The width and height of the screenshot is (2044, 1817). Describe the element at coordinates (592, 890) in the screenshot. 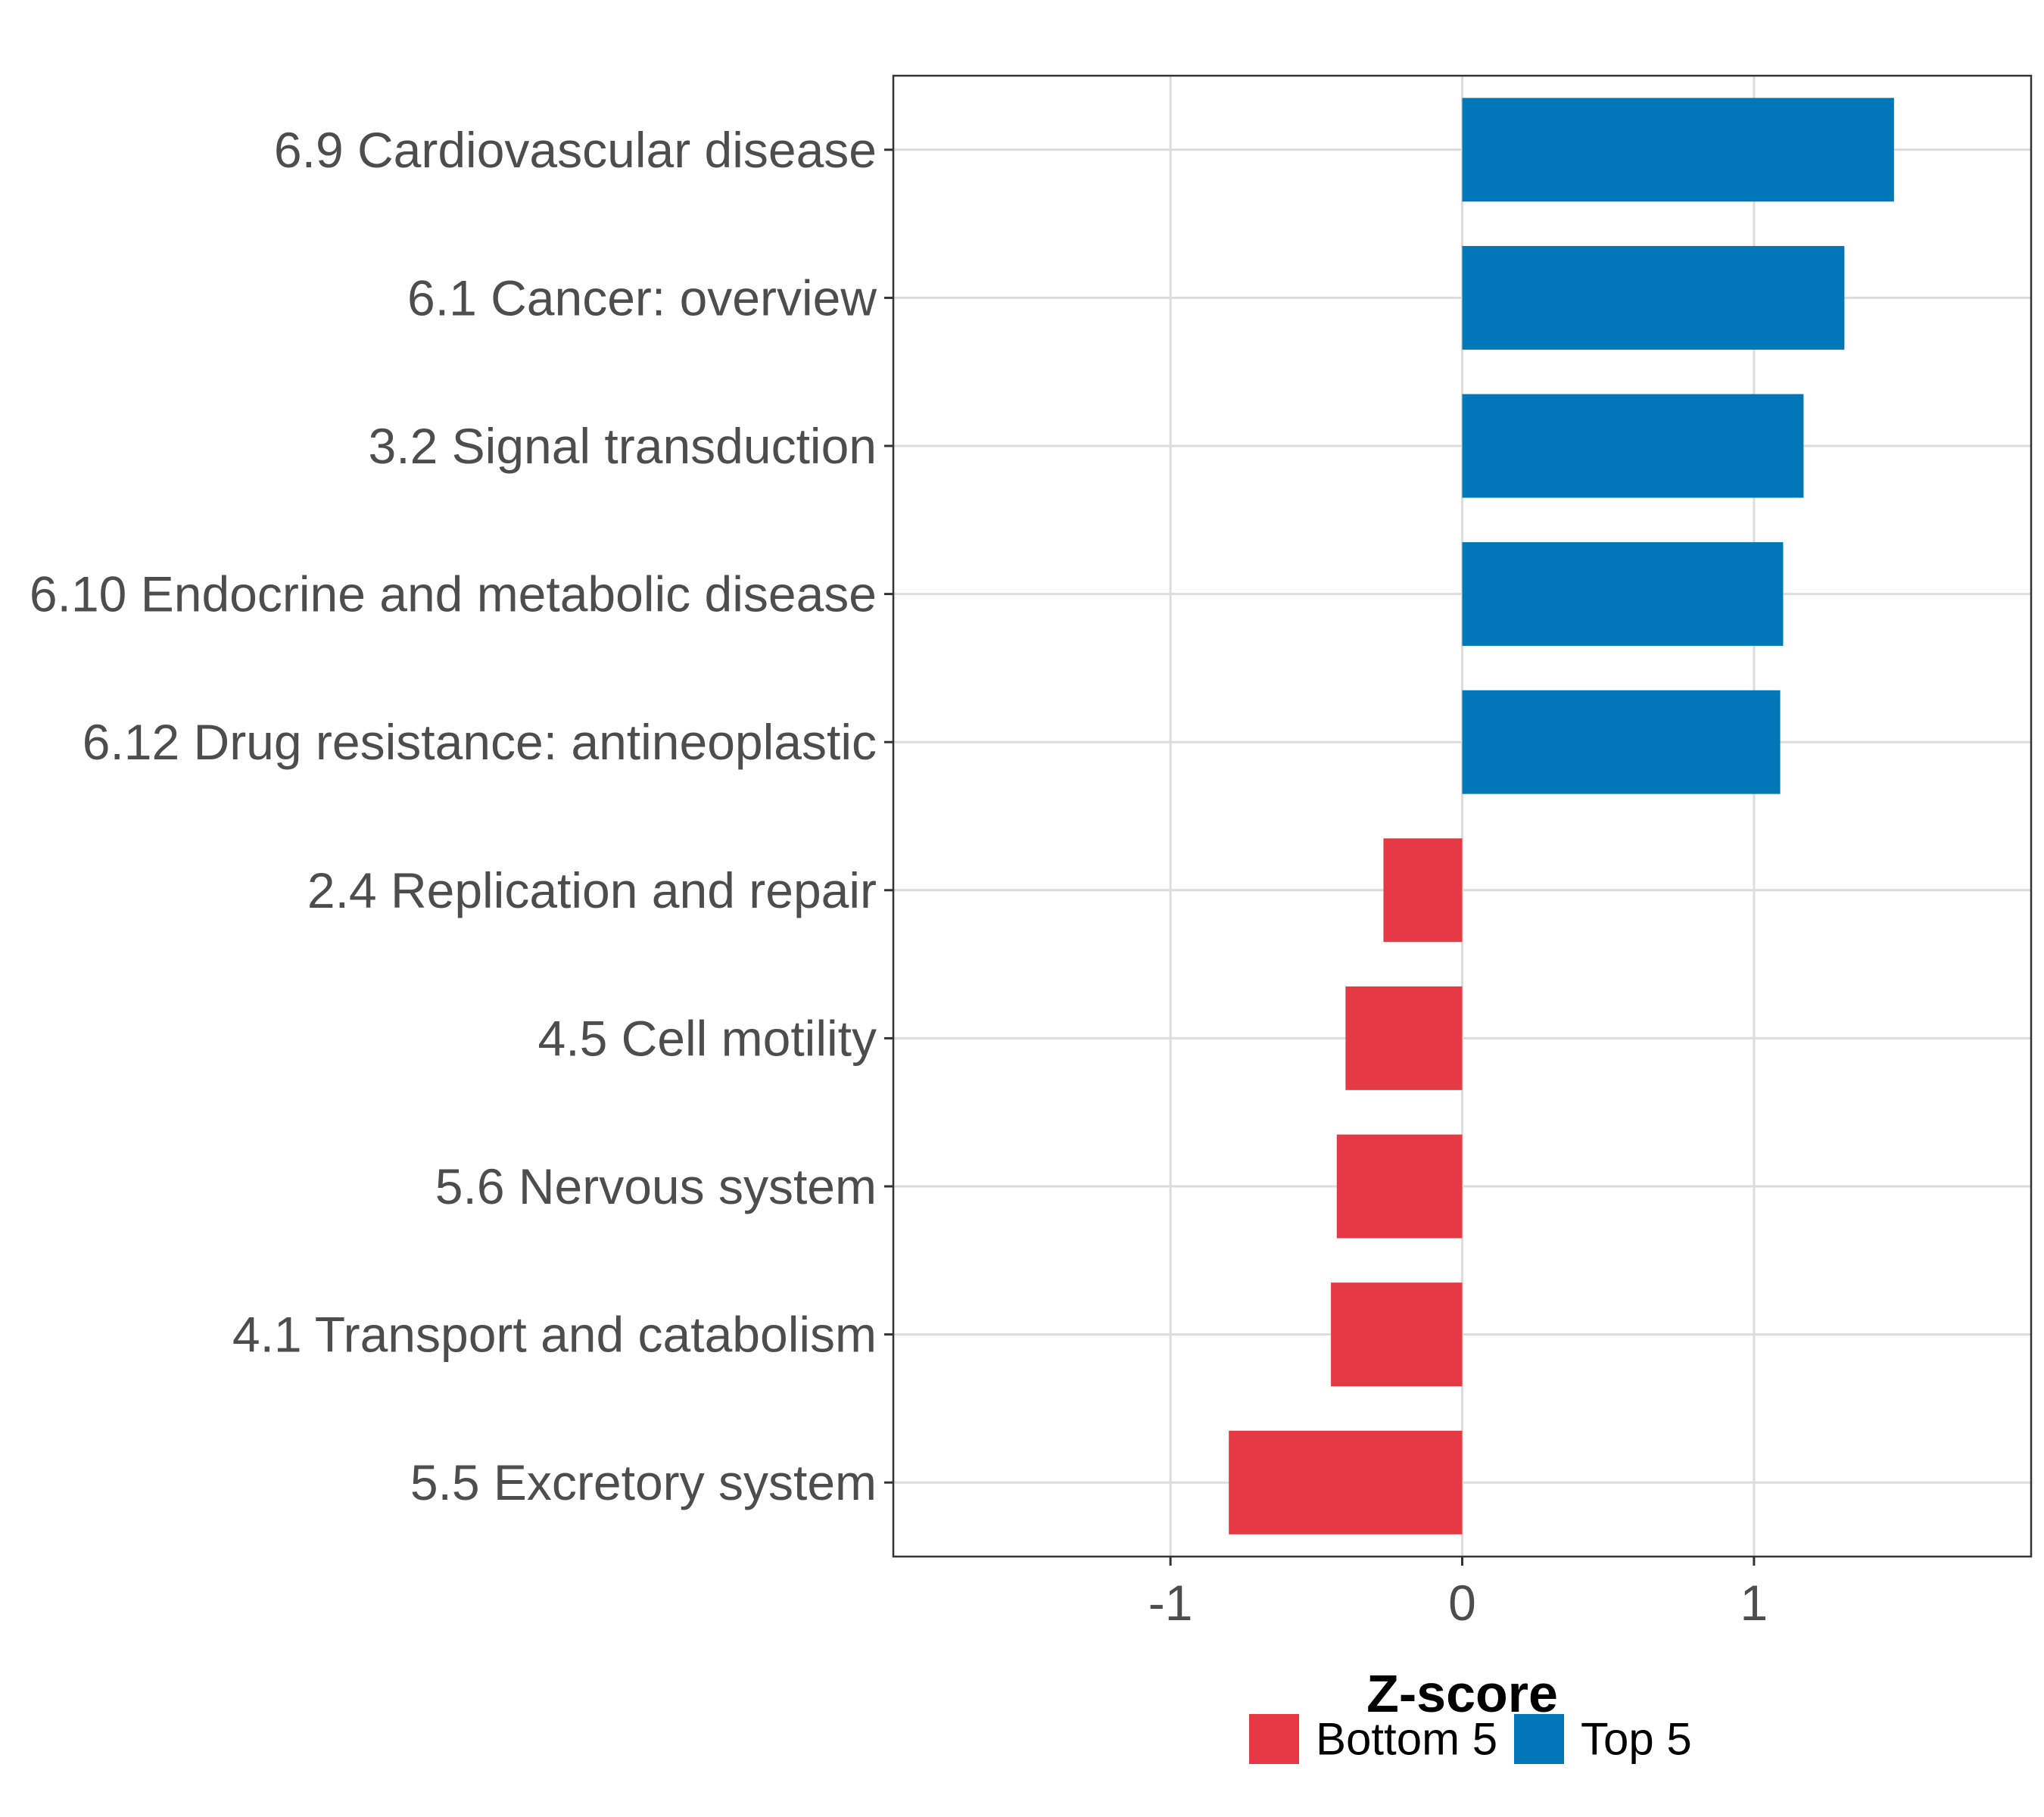

I see `y-tick-label-2-4-replication-and-repair: 2.4 Replication and repair` at that location.